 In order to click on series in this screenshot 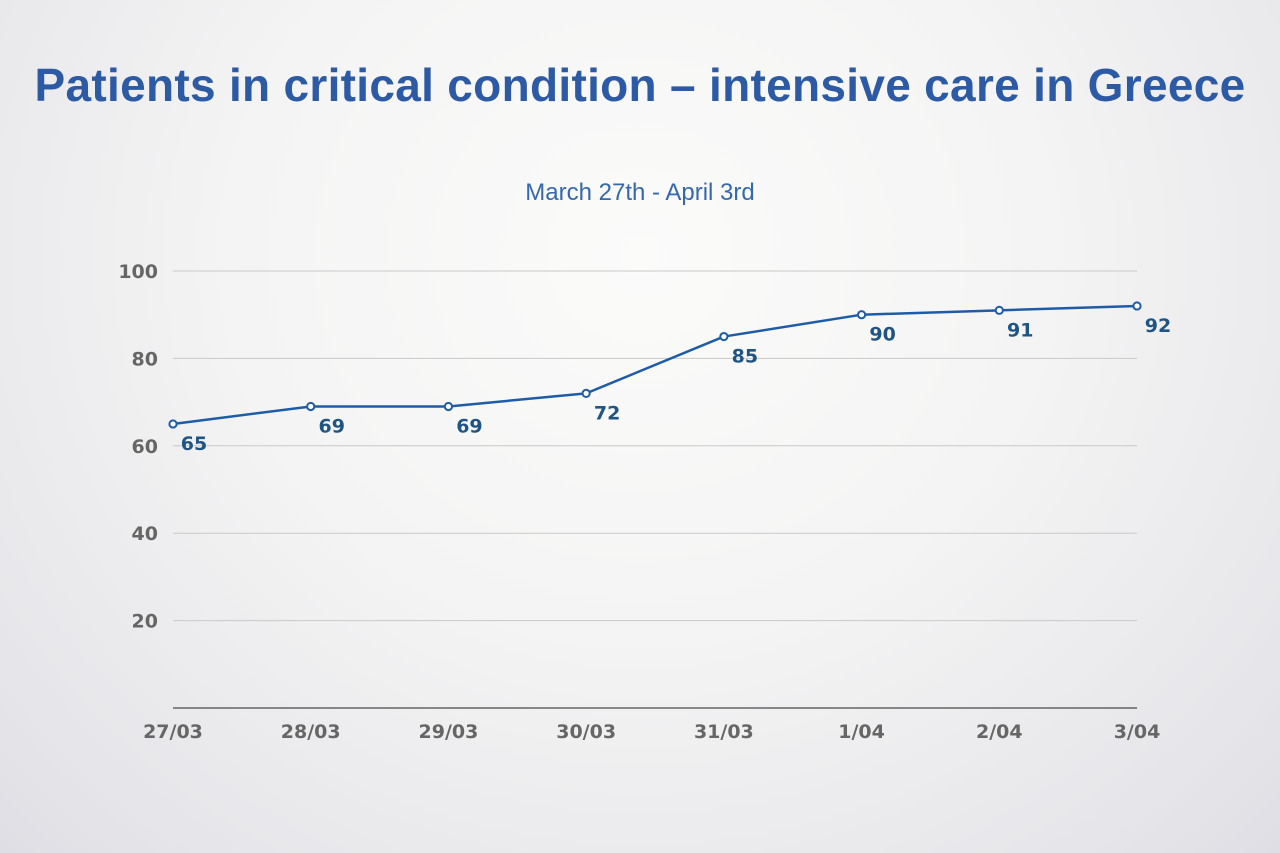, I will do `click(655, 365)`.